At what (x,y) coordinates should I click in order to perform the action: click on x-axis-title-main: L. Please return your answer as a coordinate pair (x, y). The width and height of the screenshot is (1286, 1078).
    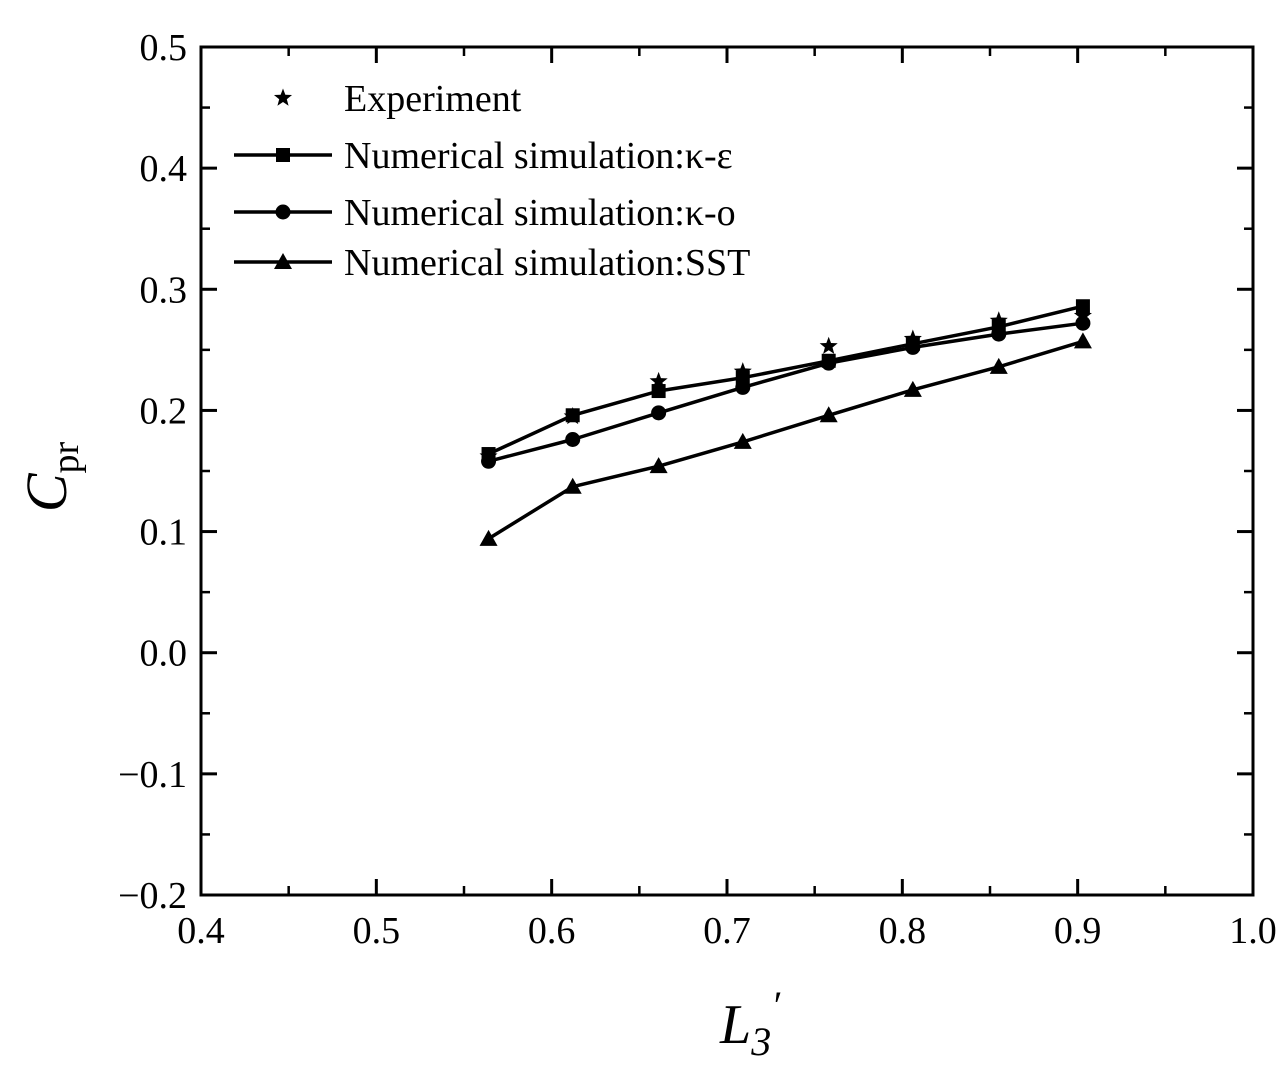
    Looking at the image, I should click on (735, 1025).